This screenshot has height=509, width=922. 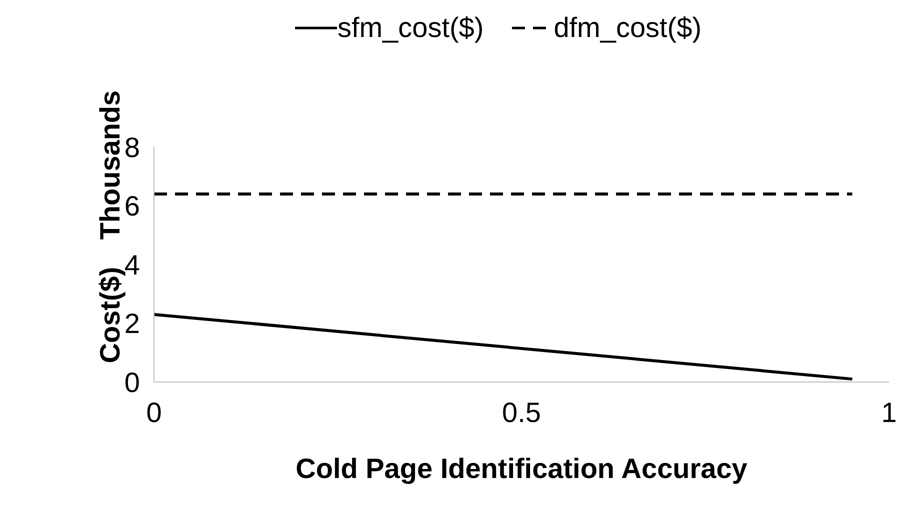 I want to click on x-tick-label: 0, so click(x=154, y=412).